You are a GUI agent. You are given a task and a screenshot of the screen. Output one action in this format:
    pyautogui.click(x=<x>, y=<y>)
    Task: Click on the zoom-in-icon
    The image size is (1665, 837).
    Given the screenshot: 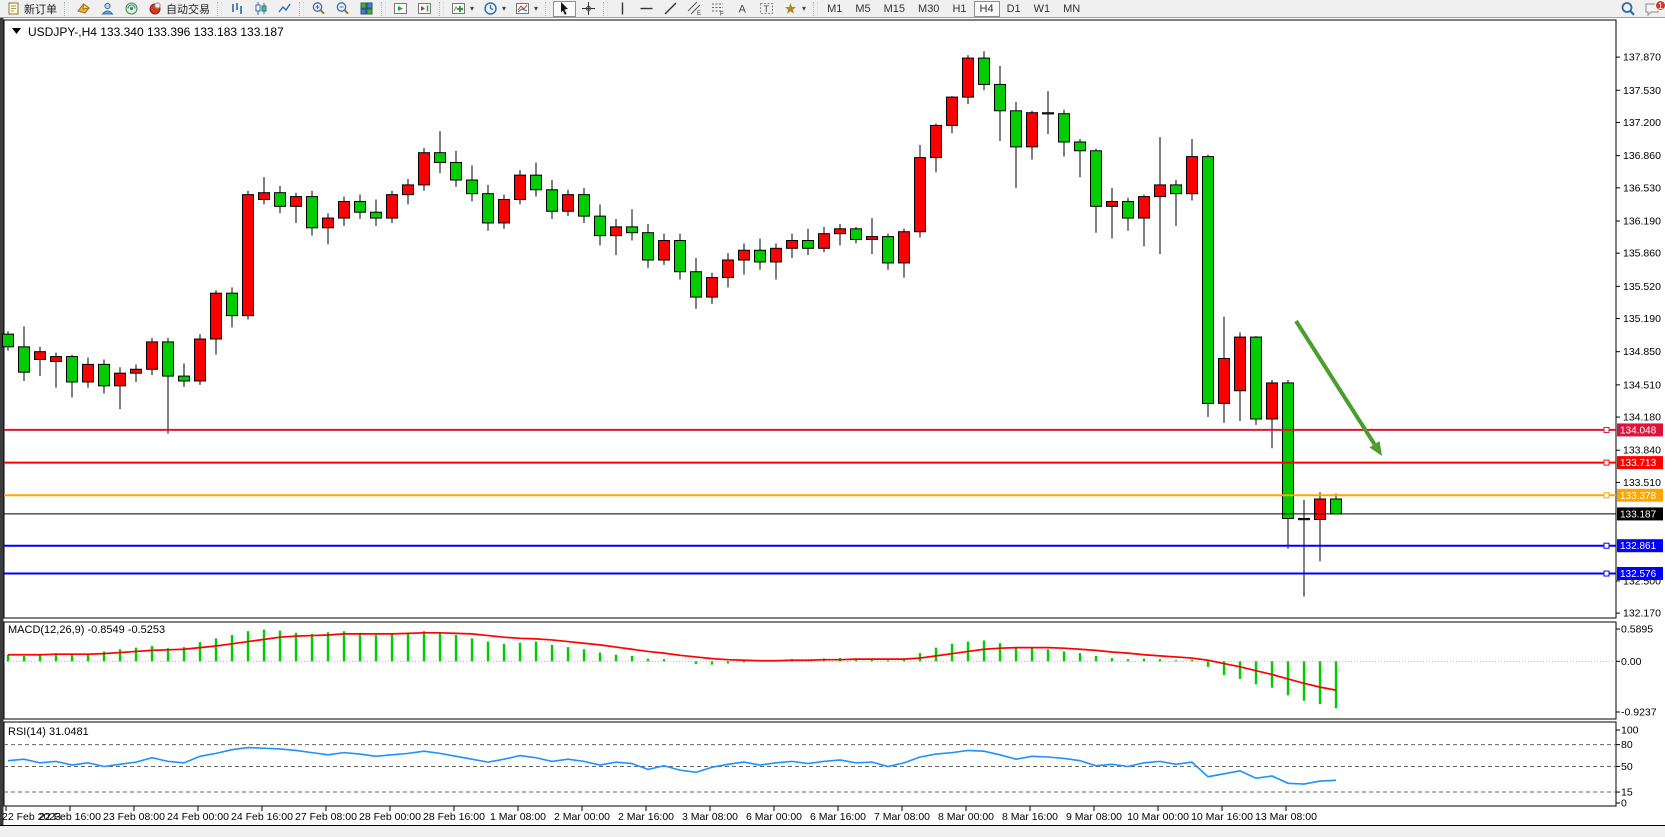 What is the action you would take?
    pyautogui.click(x=318, y=8)
    